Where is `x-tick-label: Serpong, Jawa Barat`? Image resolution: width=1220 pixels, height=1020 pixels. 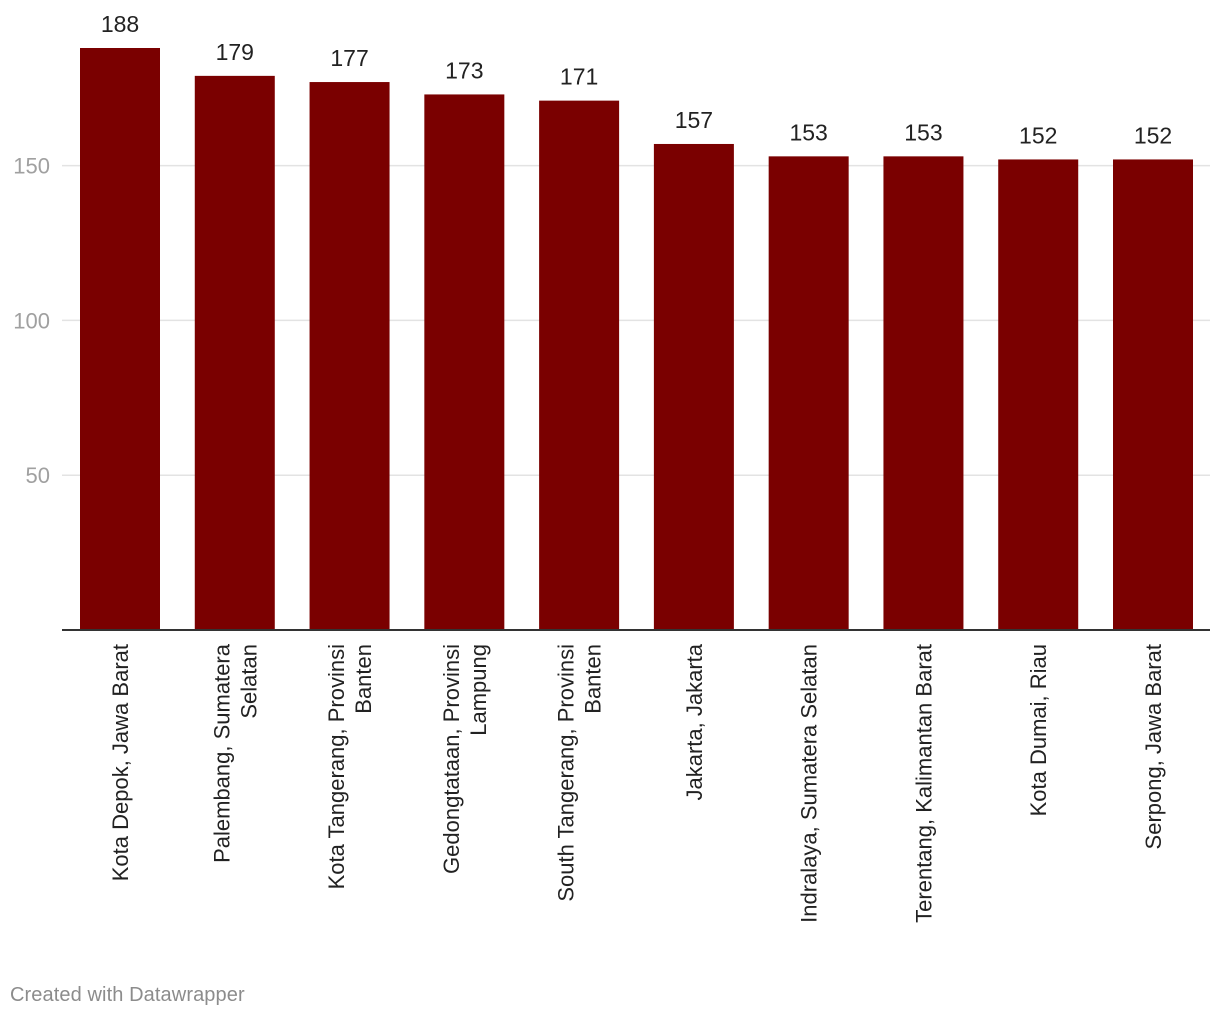
x-tick-label: Serpong, Jawa Barat is located at coordinates (1153, 746).